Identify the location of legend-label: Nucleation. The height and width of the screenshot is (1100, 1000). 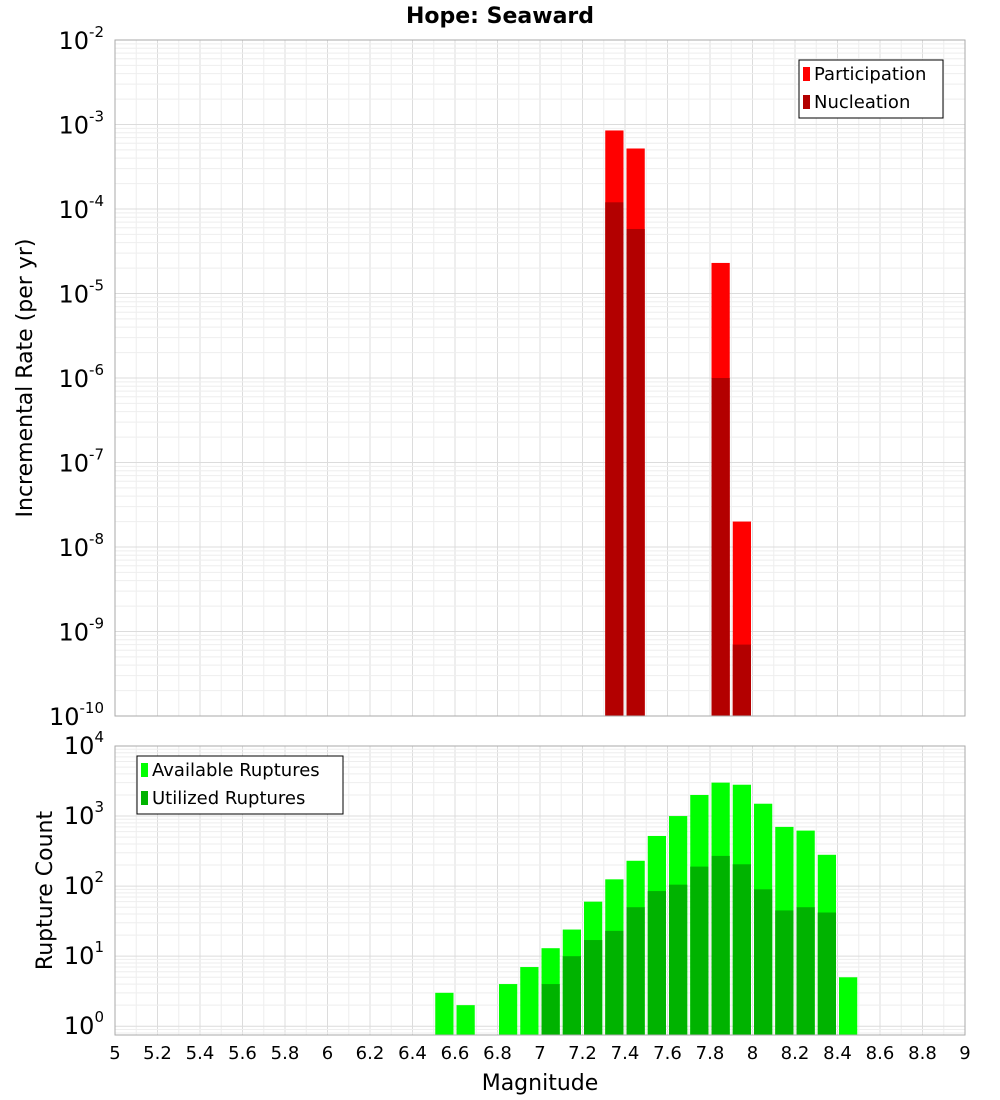
(862, 102).